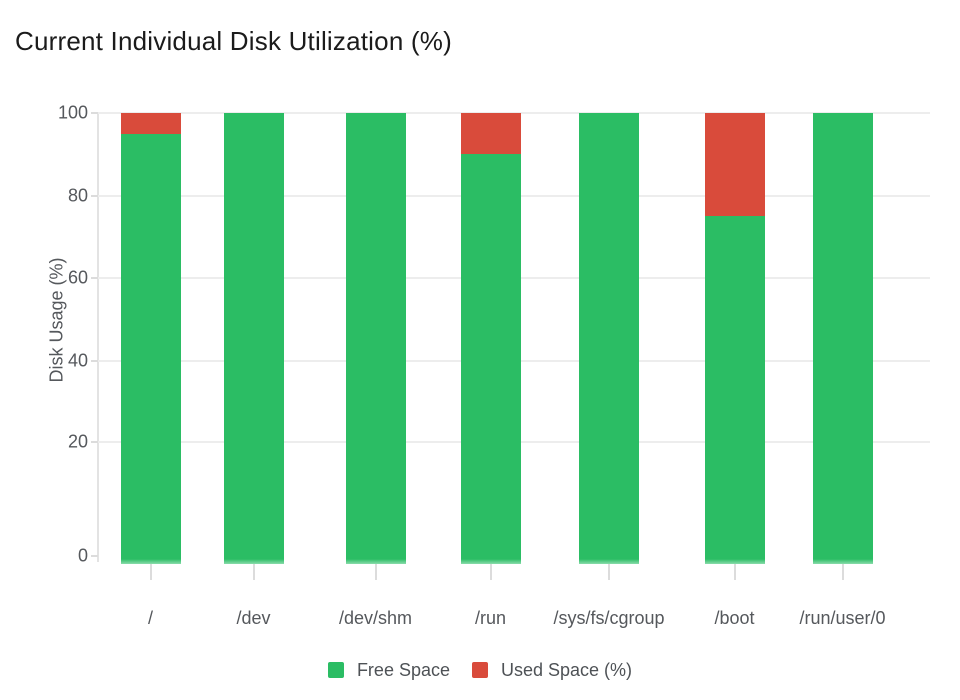  Describe the element at coordinates (77, 441) in the screenshot. I see `y-tick-label-20: 20` at that location.